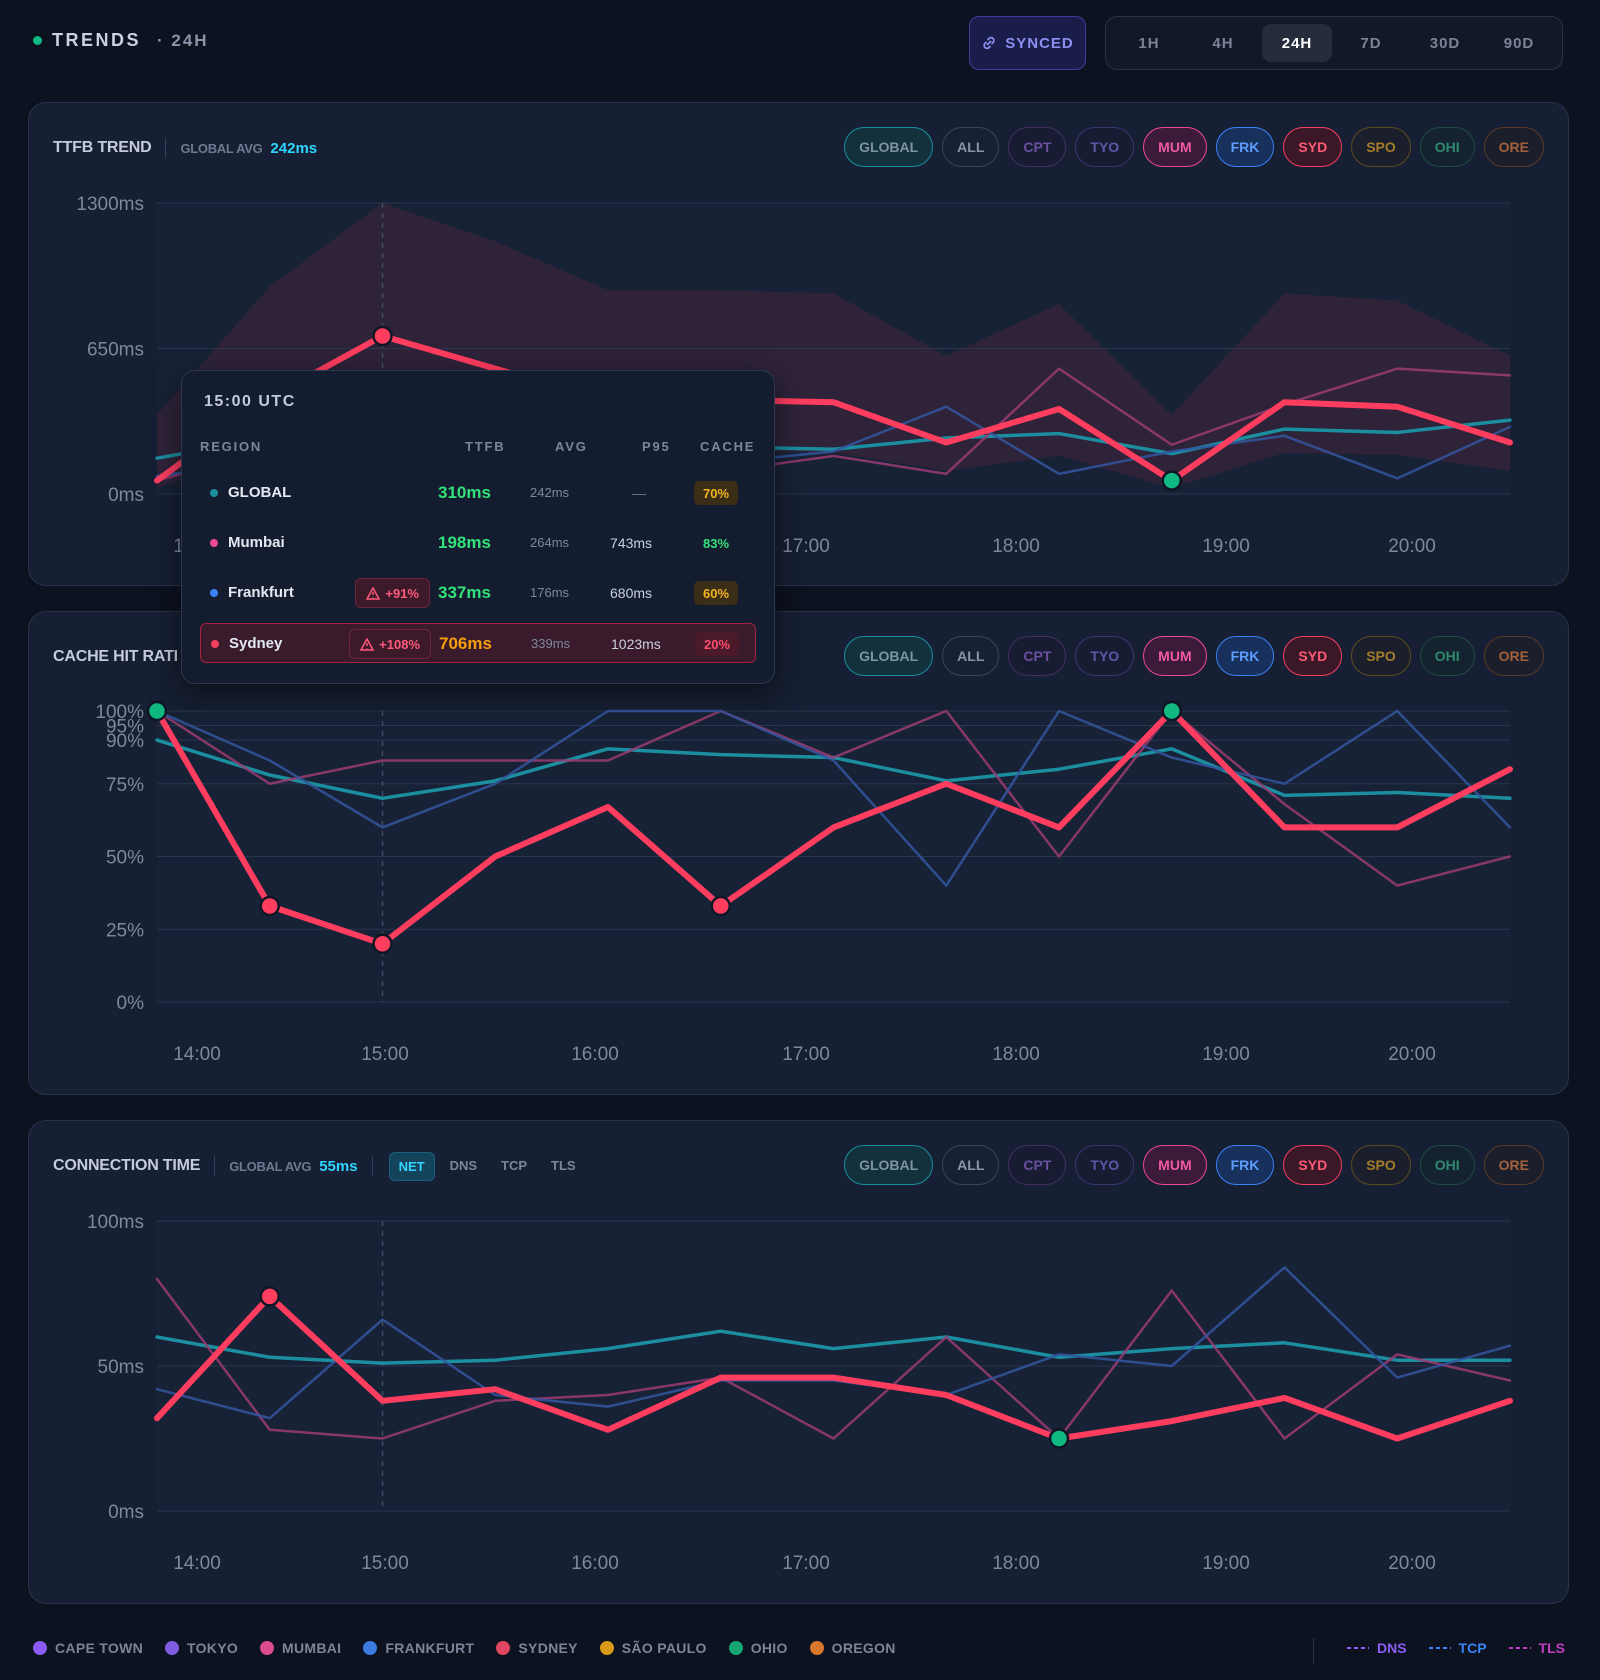 This screenshot has width=1600, height=1680. I want to click on legend-label: CAPE TOWN, so click(99, 1648).